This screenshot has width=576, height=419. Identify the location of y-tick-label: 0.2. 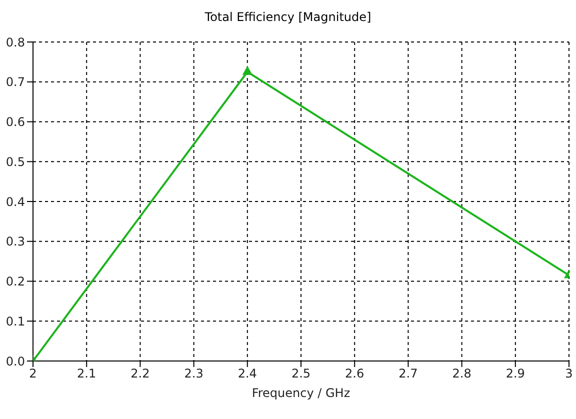
(15, 281).